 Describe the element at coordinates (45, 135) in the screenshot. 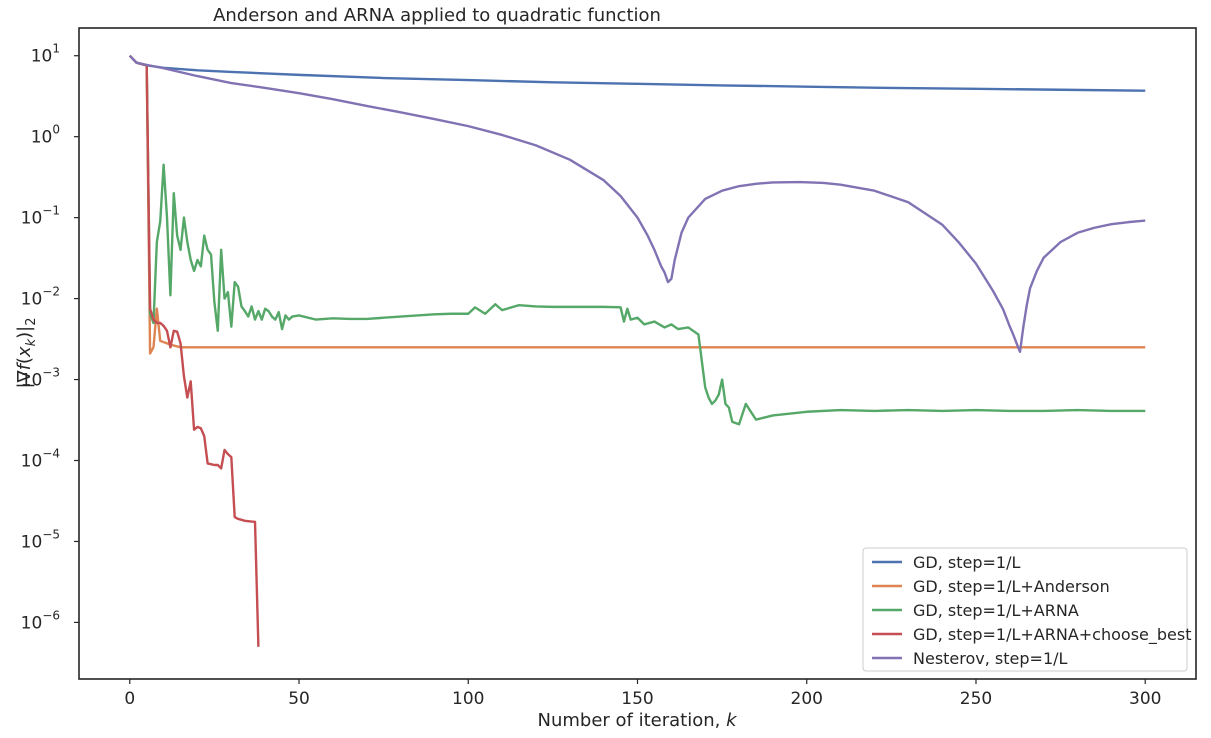

I see `y-tick-label: 10⁰` at that location.